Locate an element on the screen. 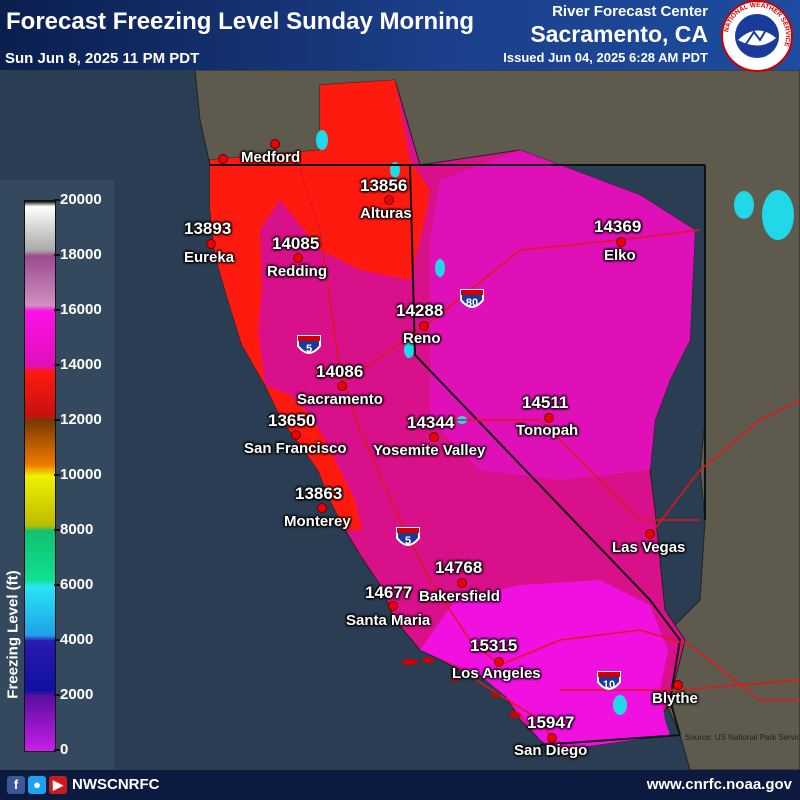  interstate-80-shield: 80 is located at coordinates (472, 299).